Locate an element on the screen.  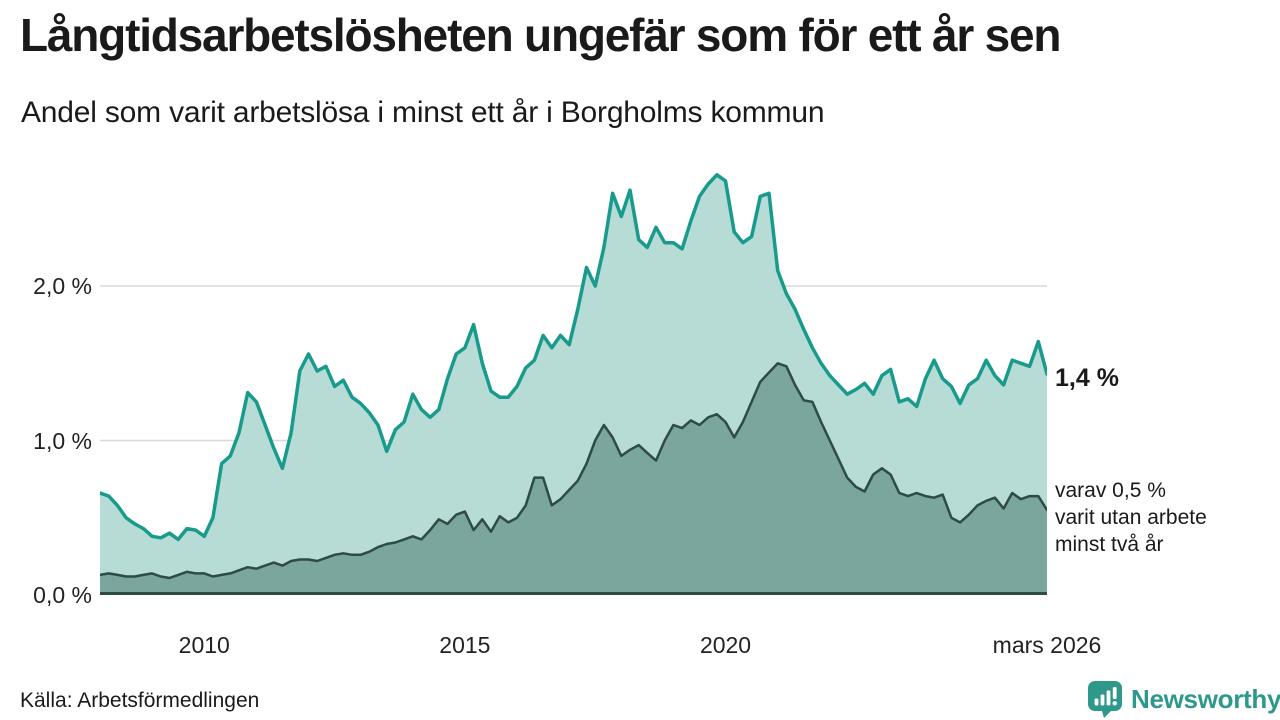
secondary-annotation-line: varit utan arbete is located at coordinates (1131, 517).